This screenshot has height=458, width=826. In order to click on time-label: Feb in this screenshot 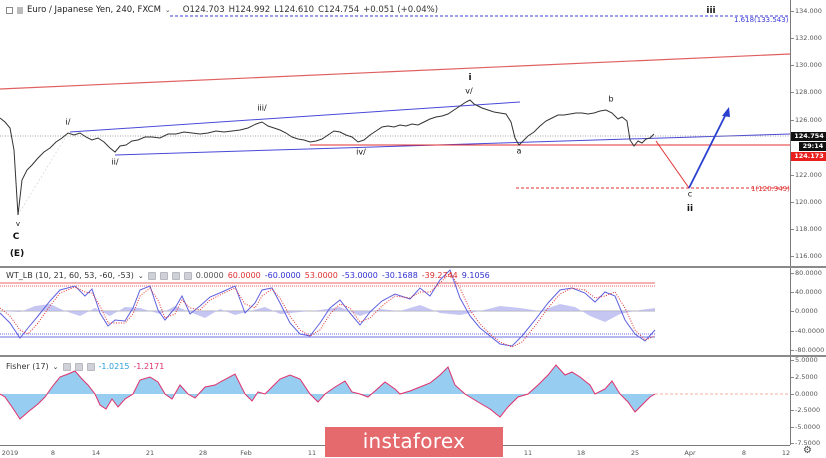, I will do `click(246, 453)`.